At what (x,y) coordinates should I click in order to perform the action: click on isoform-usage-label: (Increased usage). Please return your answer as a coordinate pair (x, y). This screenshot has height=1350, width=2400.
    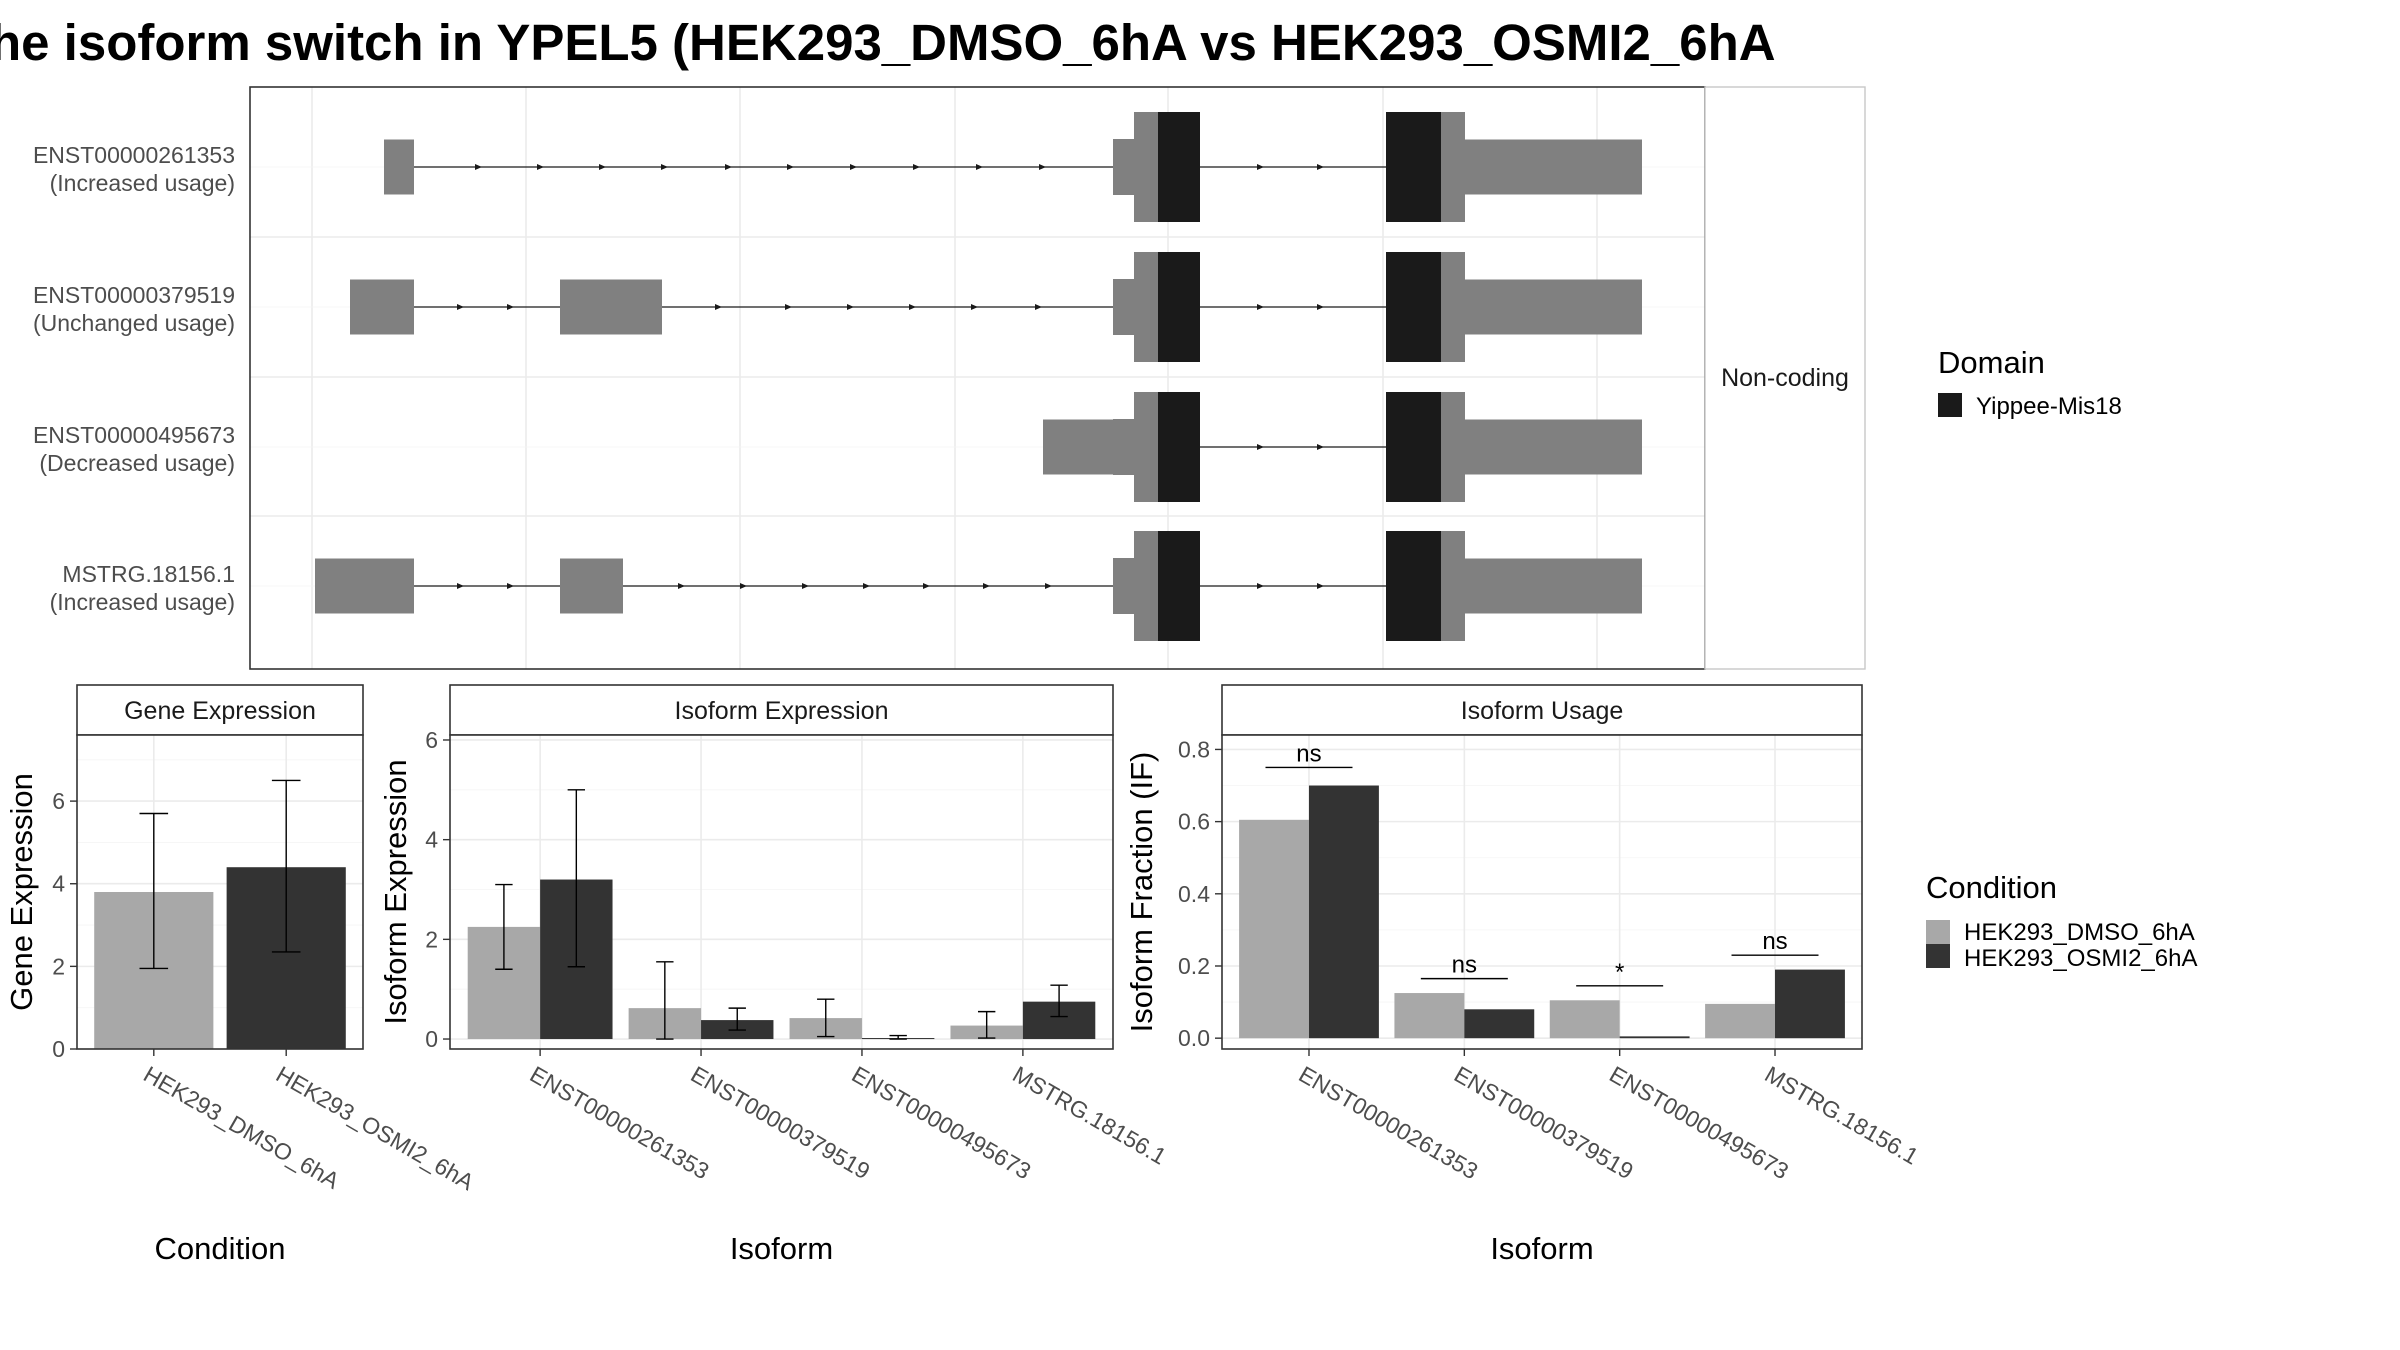
    Looking at the image, I should click on (142, 183).